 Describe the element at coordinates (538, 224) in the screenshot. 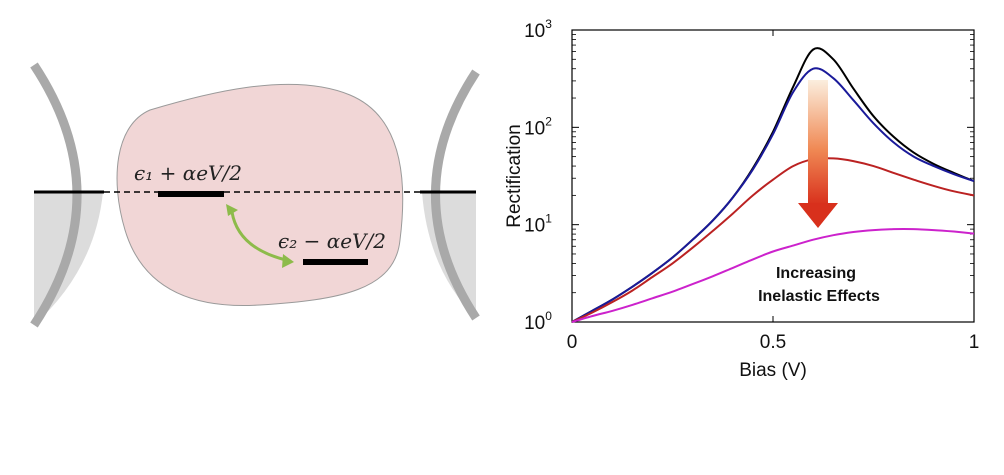

I see `y-tick-label: 10¹` at that location.